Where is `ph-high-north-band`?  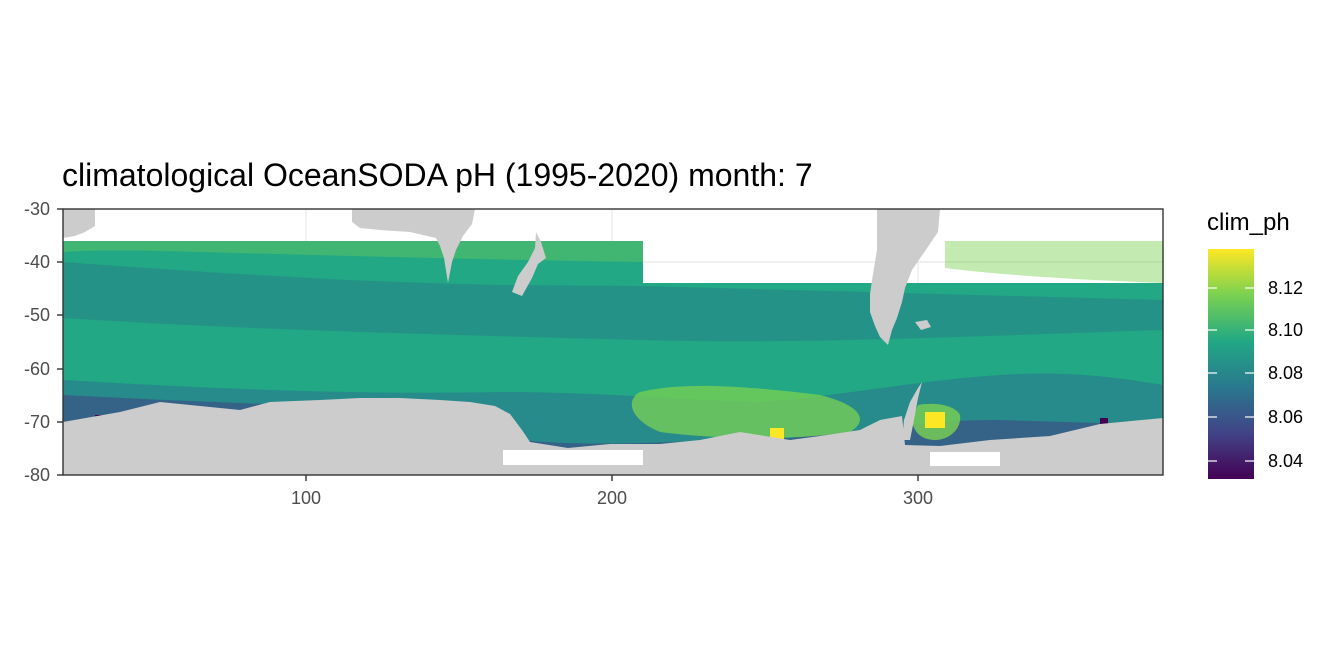
ph-high-north-band is located at coordinates (353, 251).